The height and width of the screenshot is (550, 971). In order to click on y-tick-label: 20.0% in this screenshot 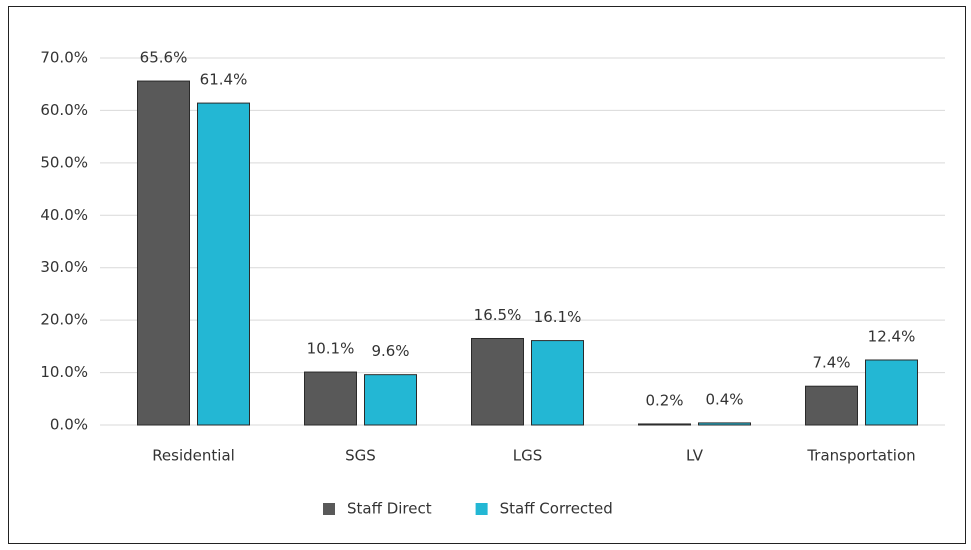, I will do `click(64, 320)`.